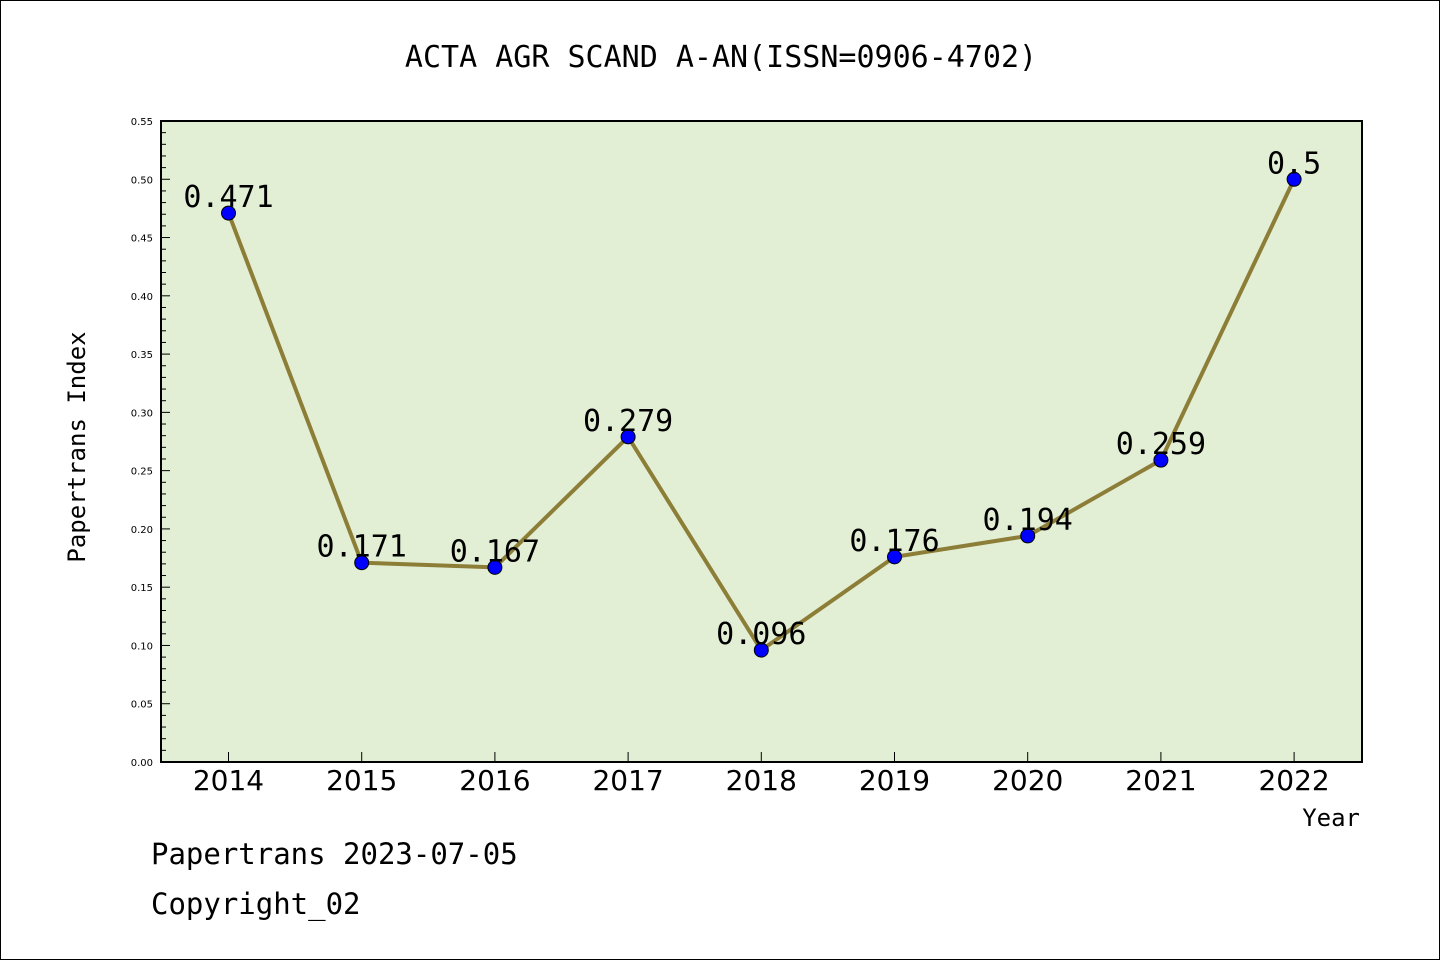 This screenshot has width=1440, height=960. I want to click on data-label: 0.194, so click(1028, 520).